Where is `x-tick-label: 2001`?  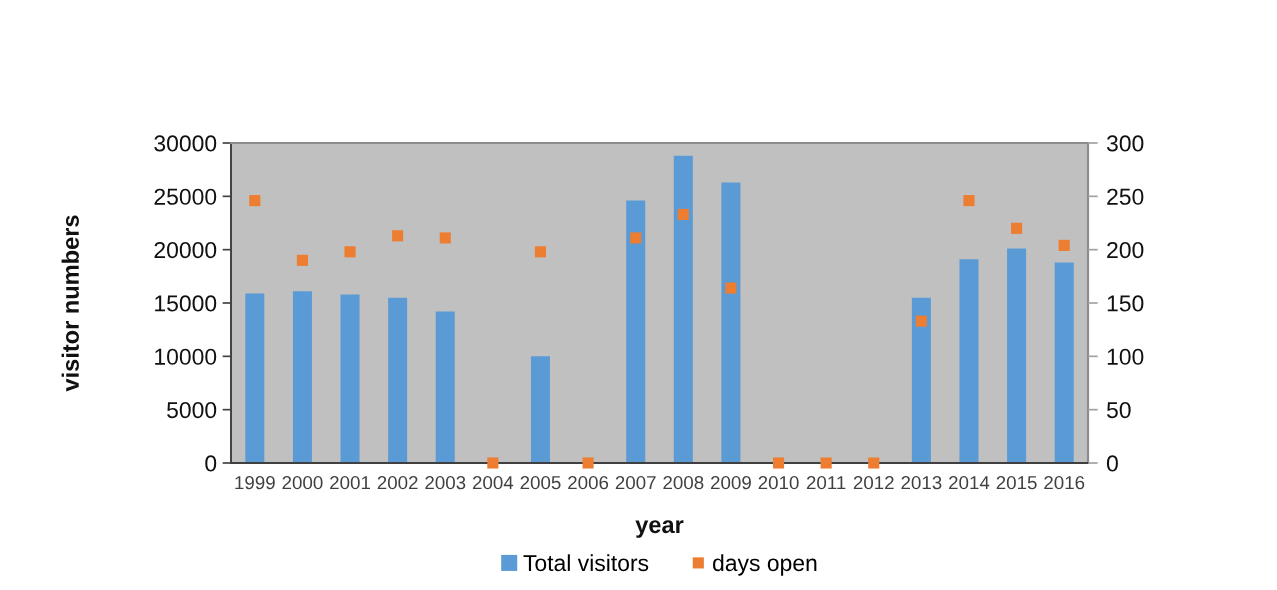
x-tick-label: 2001 is located at coordinates (350, 483).